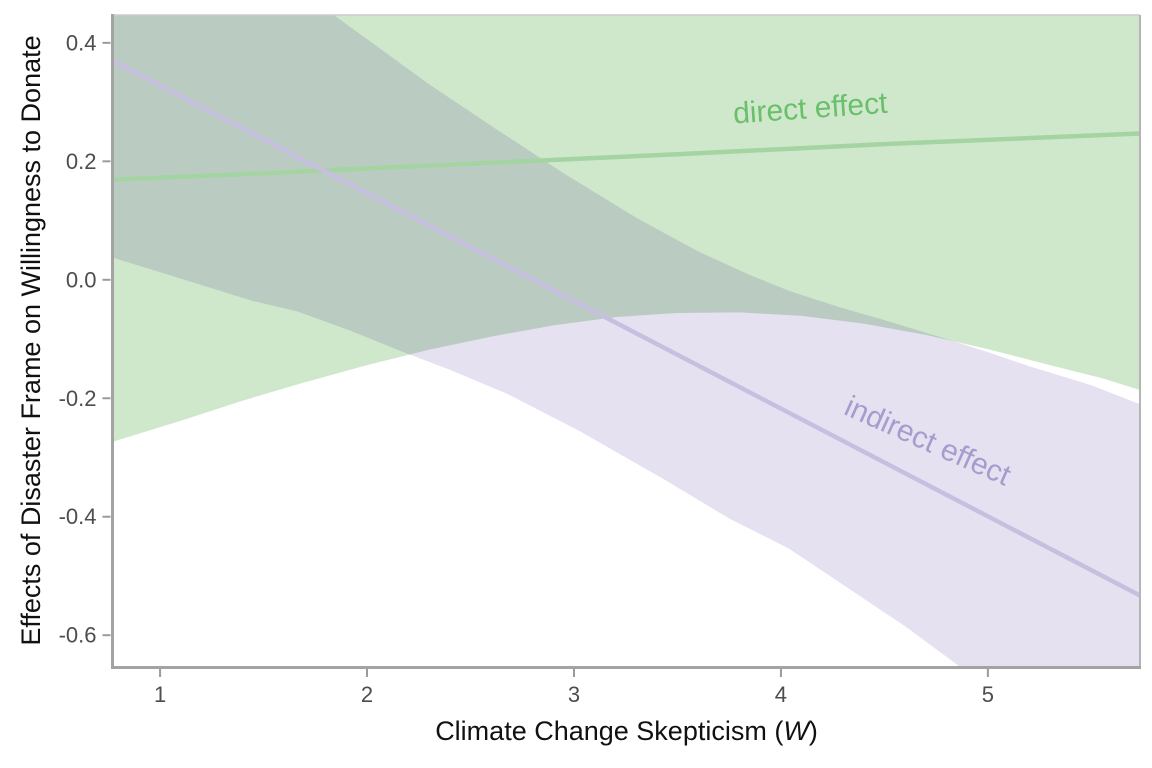 Image resolution: width=1152 pixels, height=768 pixels. Describe the element at coordinates (609, 731) in the screenshot. I see `x-axis-title-text: Climate Change Skepticism (` at that location.